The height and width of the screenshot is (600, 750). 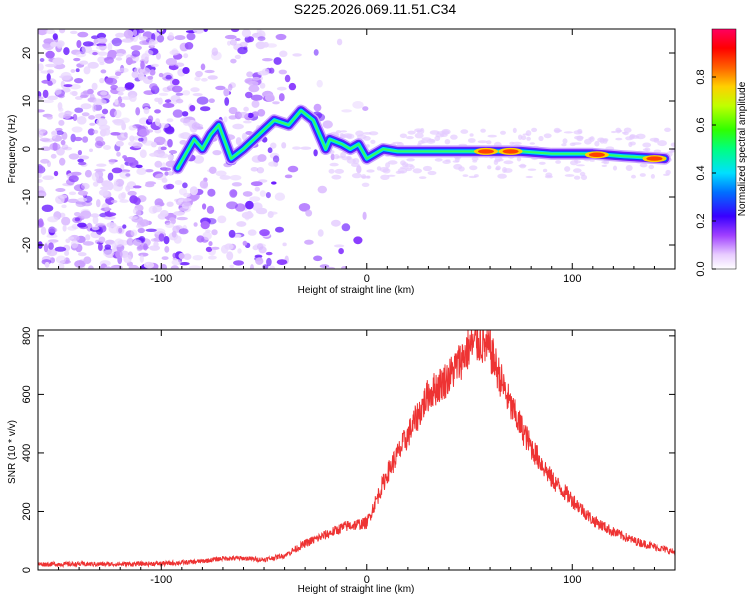 I want to click on spectrogram-y-label: Frequency (Hz), so click(x=12, y=149).